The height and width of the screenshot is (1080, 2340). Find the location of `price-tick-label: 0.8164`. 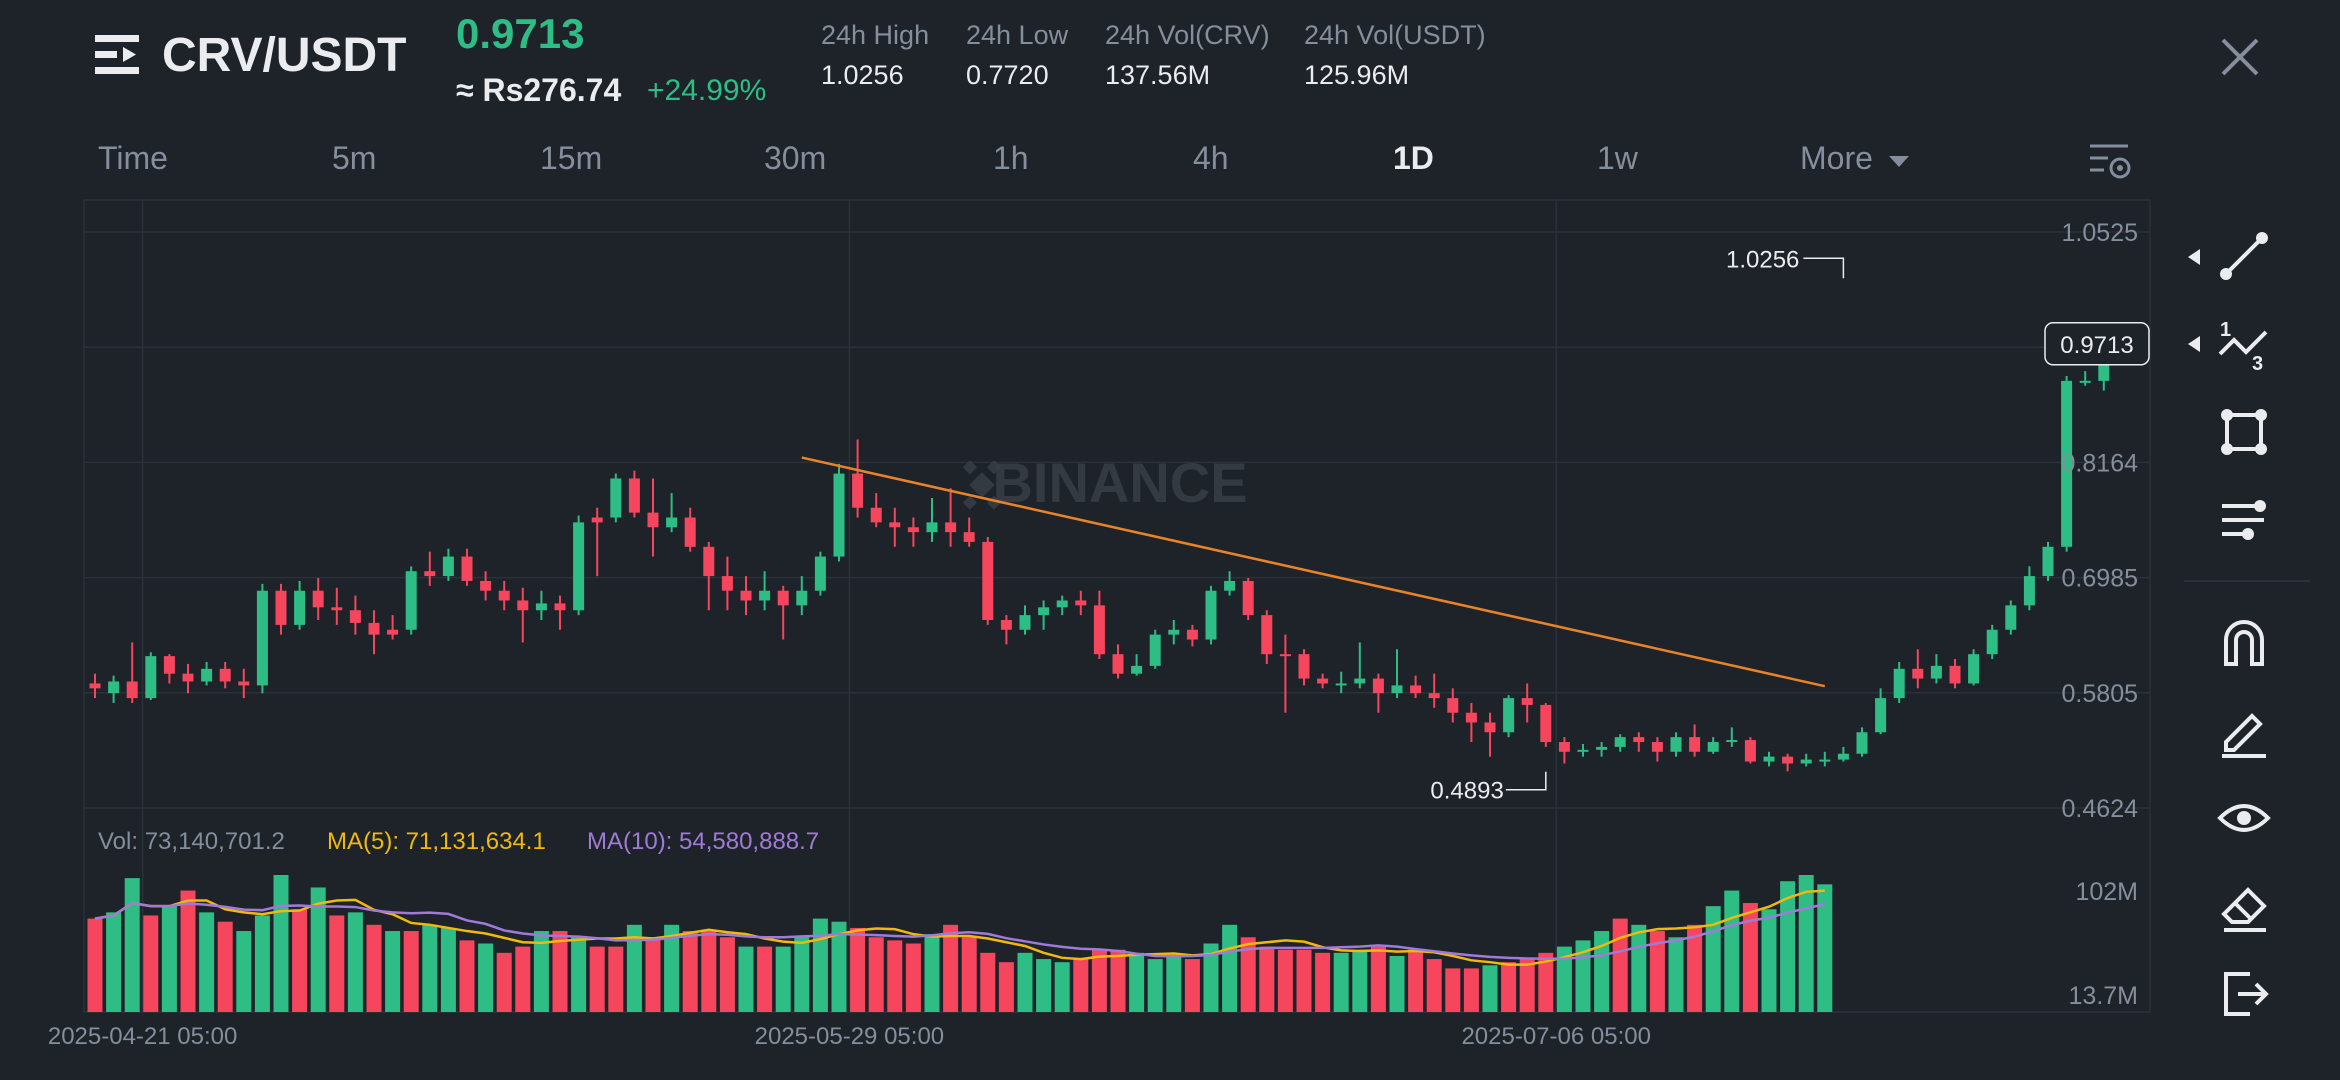

price-tick-label: 0.8164 is located at coordinates (2100, 463).